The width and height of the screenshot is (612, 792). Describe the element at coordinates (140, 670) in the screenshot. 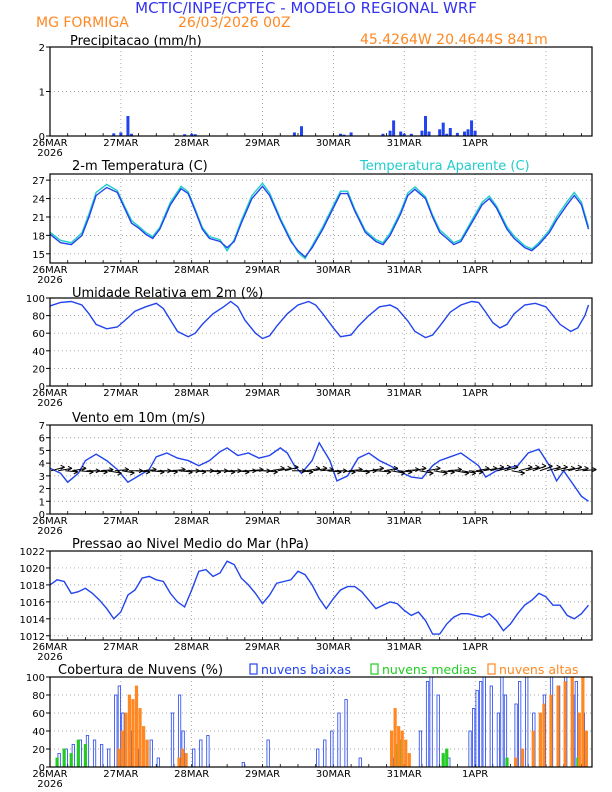

I see `panel-title: Cobertura de Nuvens (%)` at that location.